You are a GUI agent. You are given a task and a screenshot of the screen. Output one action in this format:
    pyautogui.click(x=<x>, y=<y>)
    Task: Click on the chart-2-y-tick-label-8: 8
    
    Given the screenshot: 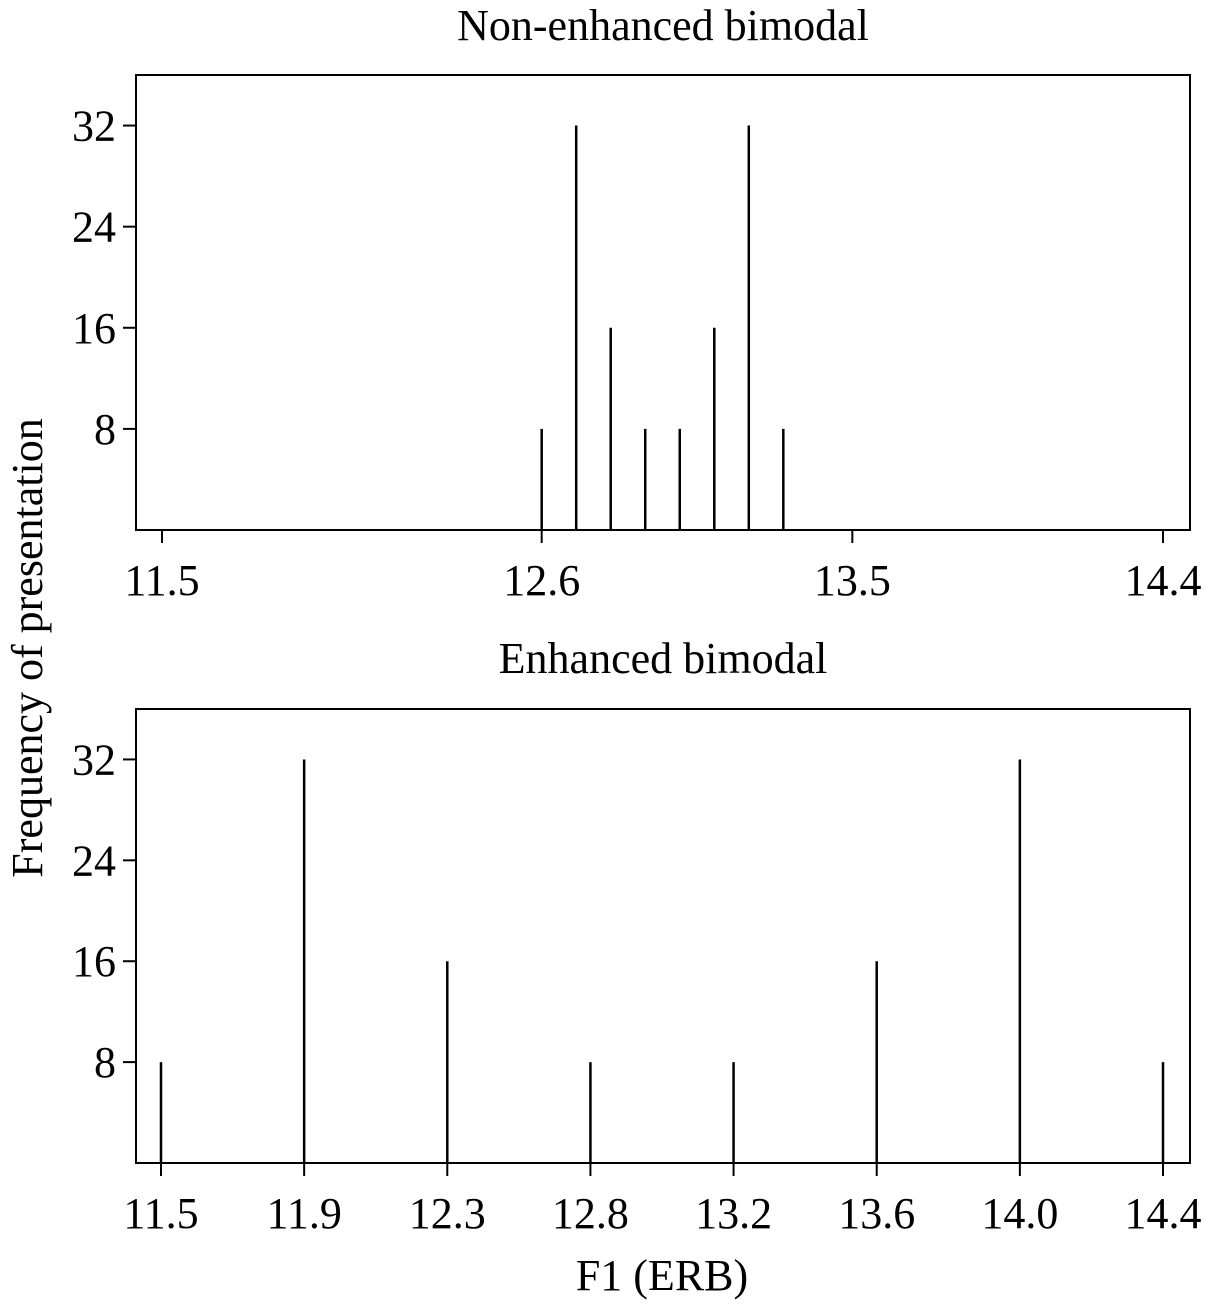 What is the action you would take?
    pyautogui.click(x=105, y=1062)
    